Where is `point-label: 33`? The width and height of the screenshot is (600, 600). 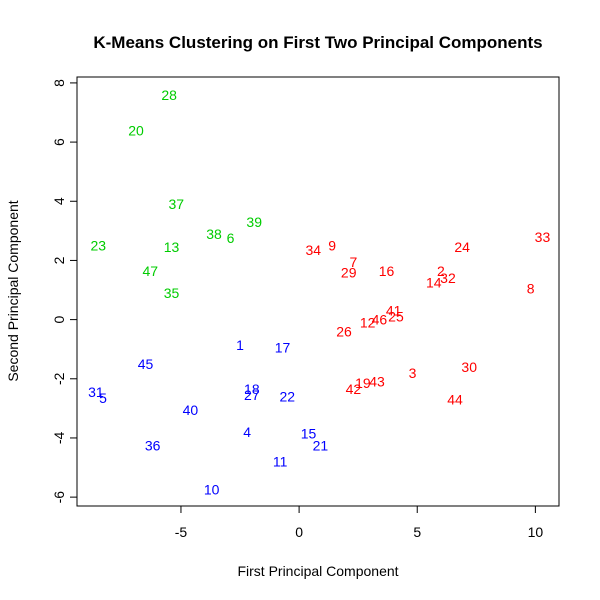 point-label: 33 is located at coordinates (543, 237).